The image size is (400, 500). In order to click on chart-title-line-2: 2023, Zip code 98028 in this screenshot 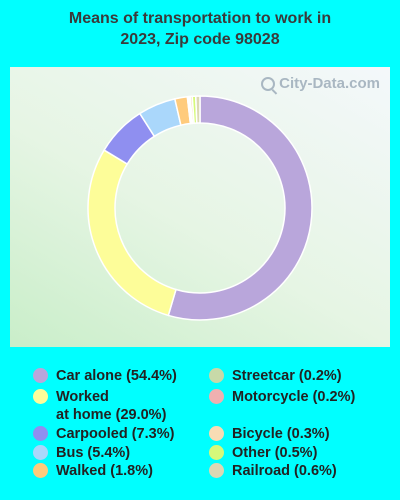, I will do `click(200, 39)`.